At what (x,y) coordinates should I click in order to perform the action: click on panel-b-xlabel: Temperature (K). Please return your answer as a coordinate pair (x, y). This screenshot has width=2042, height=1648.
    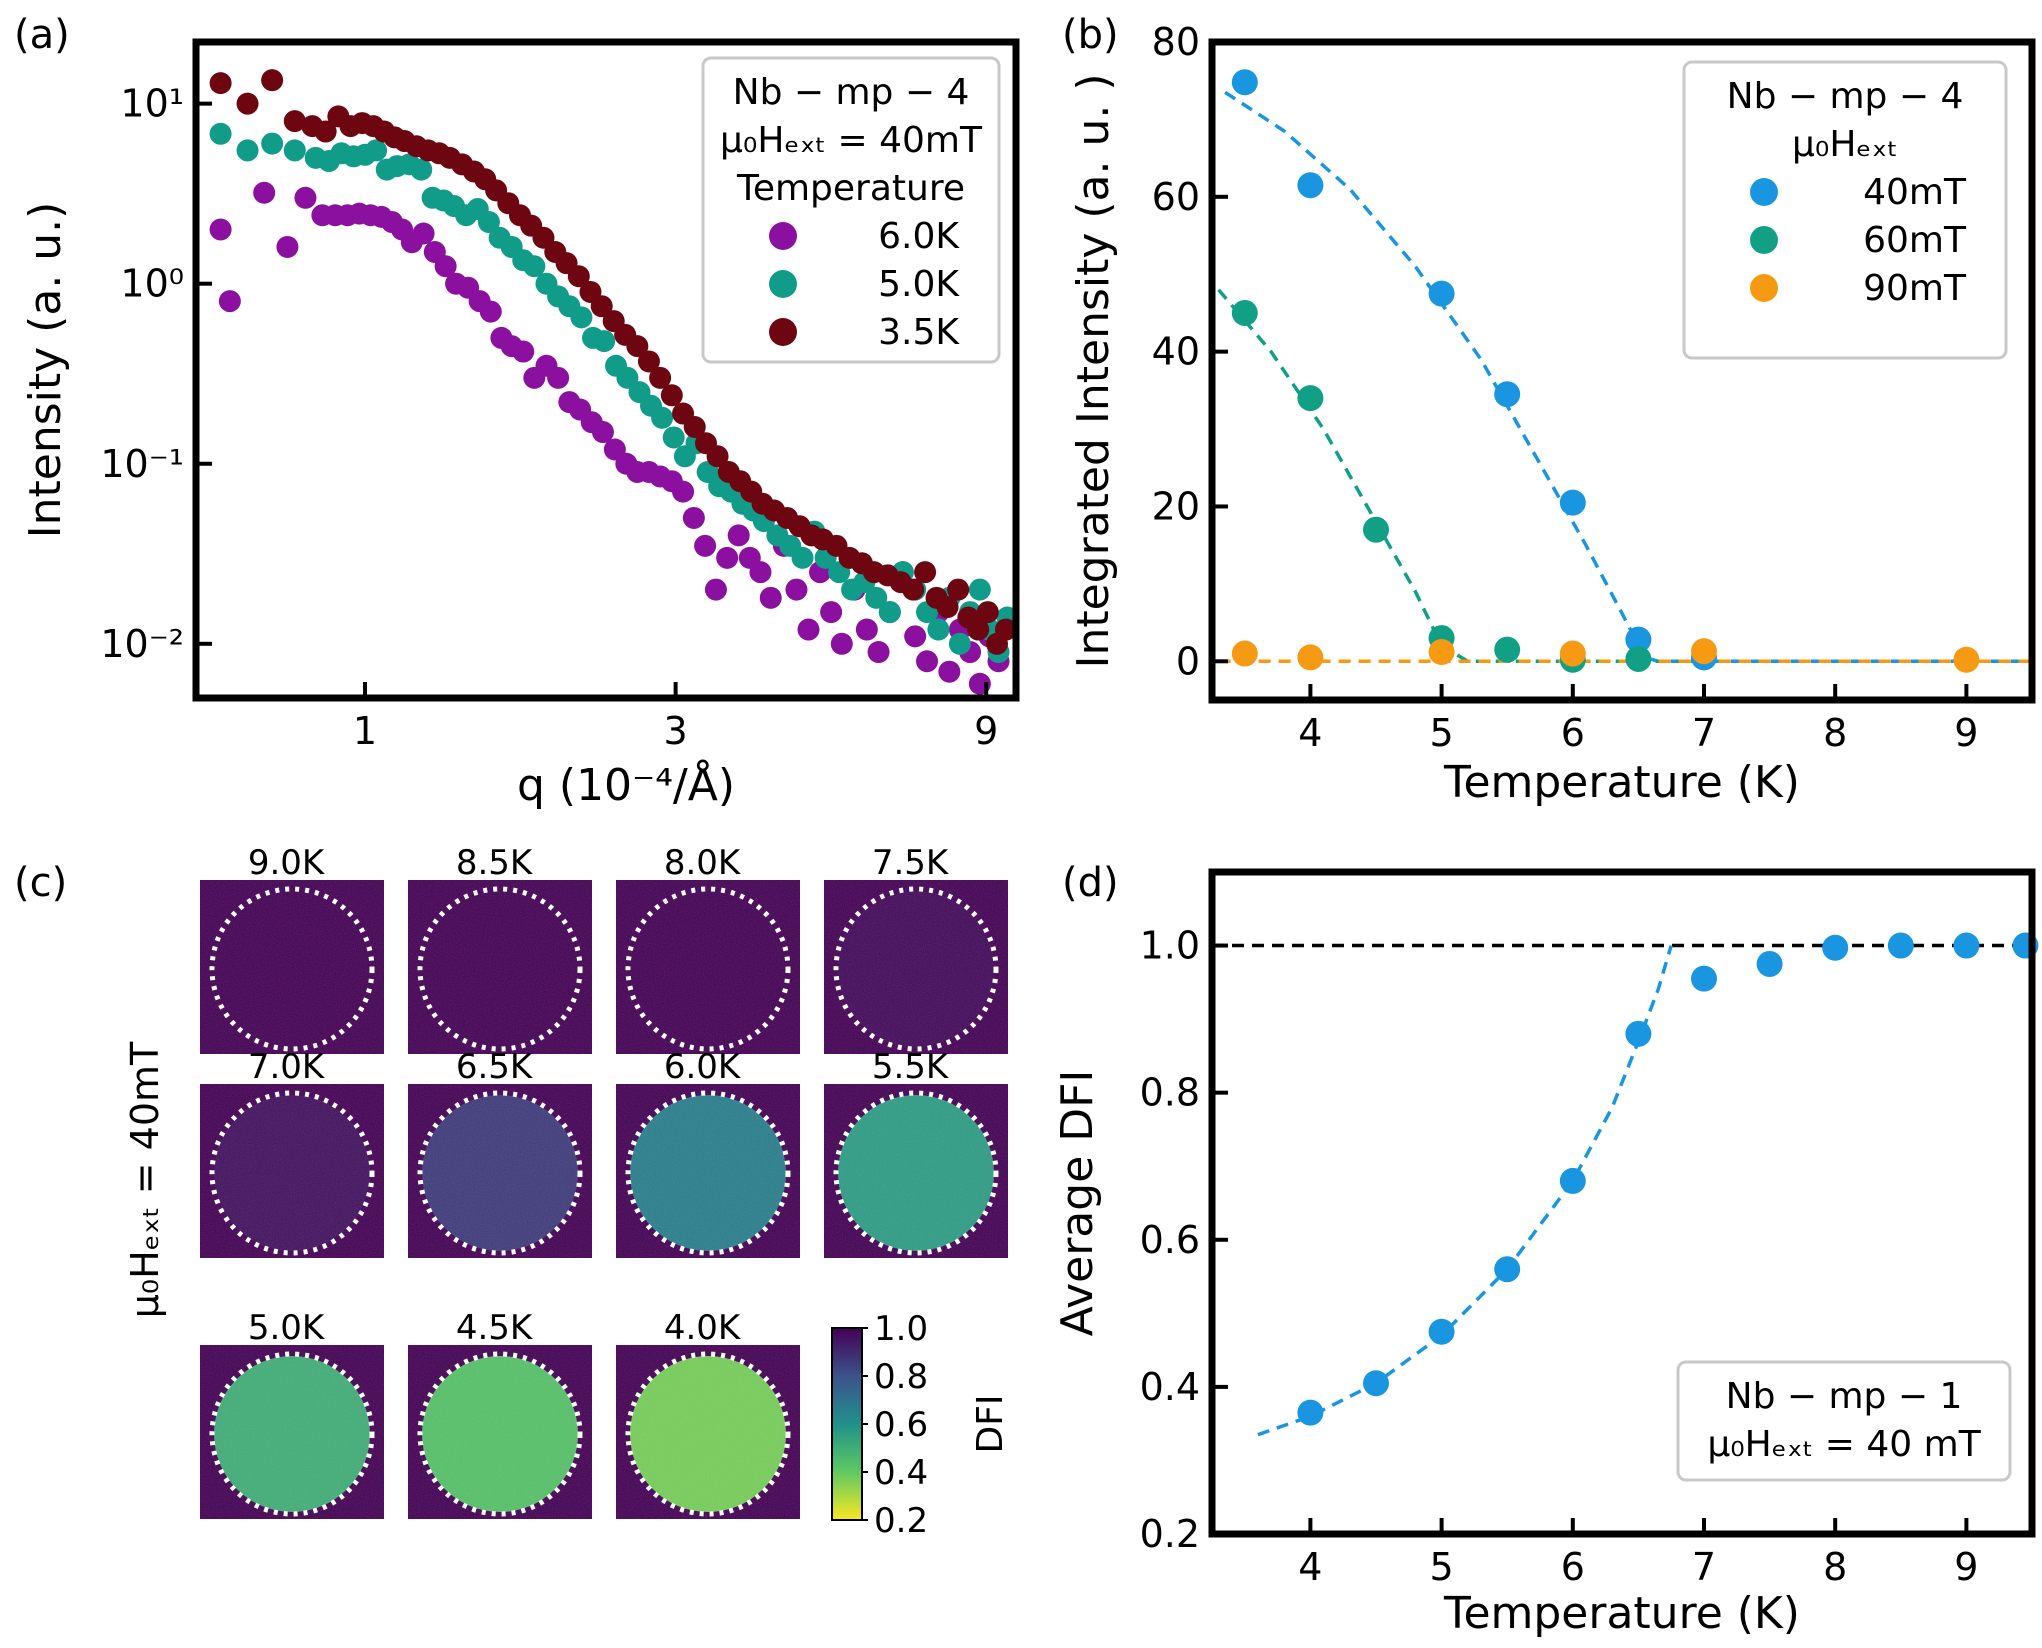
    Looking at the image, I should click on (1621, 782).